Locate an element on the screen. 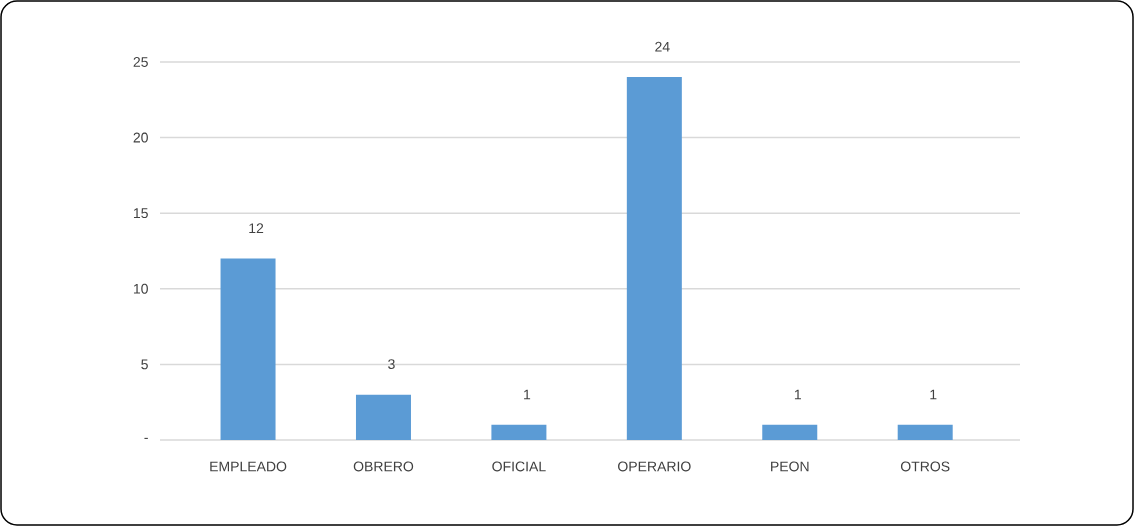  data-label: 3 is located at coordinates (391, 364).